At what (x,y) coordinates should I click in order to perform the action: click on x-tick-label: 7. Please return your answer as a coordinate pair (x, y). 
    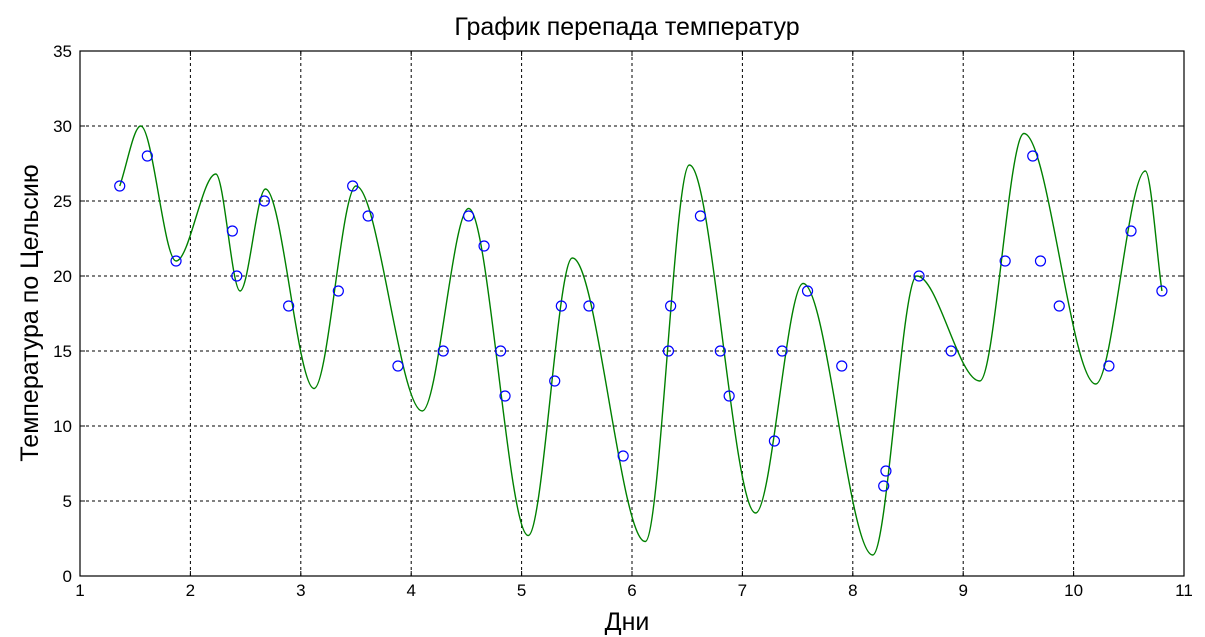
    Looking at the image, I should click on (742, 590).